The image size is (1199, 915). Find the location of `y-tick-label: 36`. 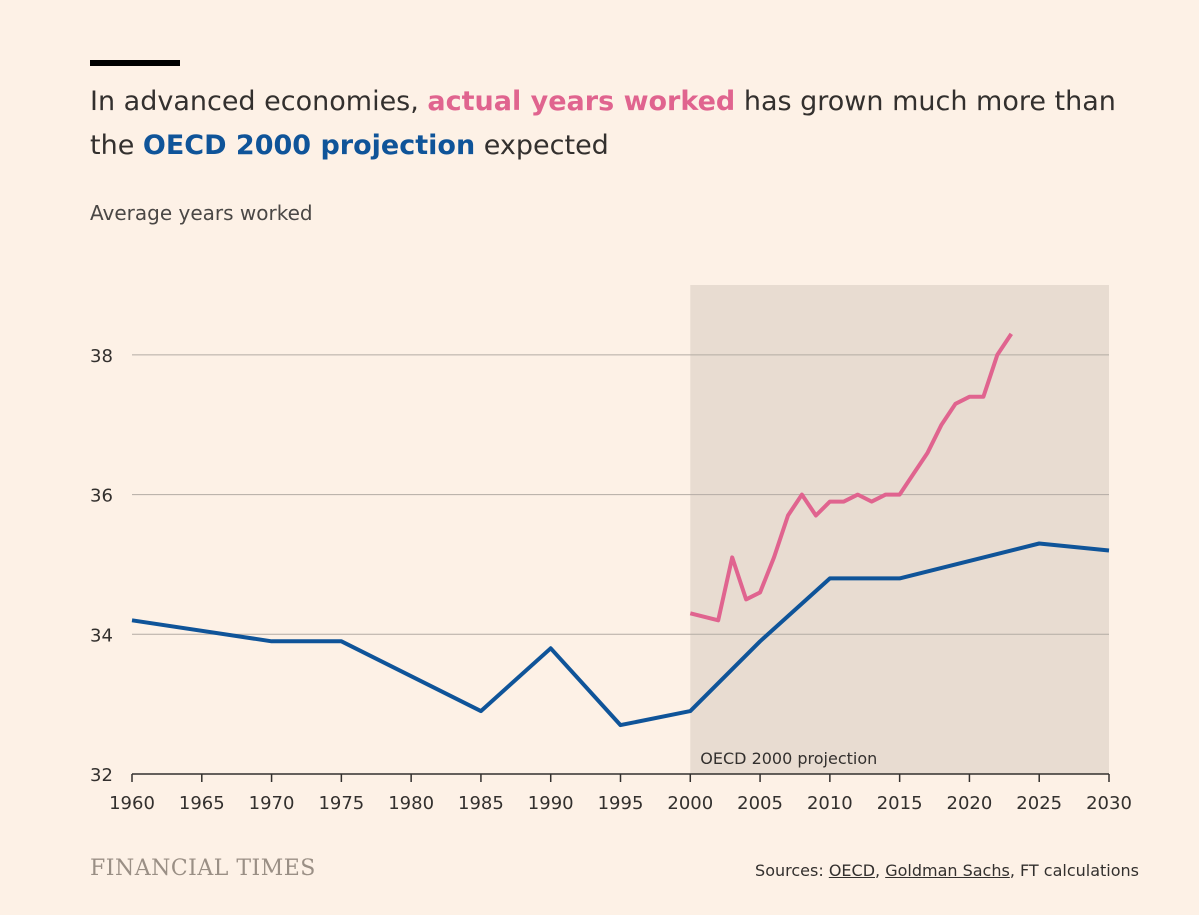

y-tick-label: 36 is located at coordinates (101, 496).